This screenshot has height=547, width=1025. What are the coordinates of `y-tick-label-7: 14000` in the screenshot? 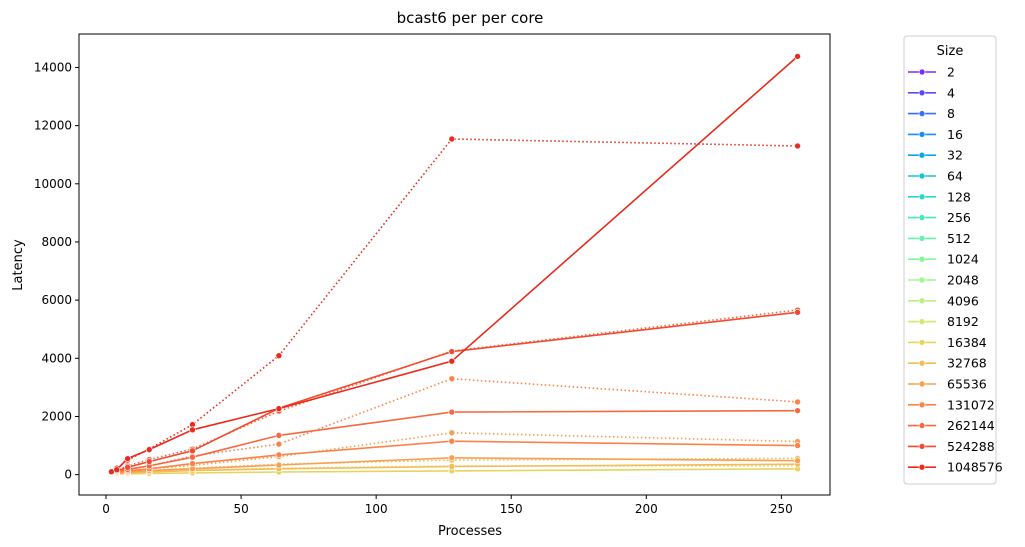 It's located at (53, 67).